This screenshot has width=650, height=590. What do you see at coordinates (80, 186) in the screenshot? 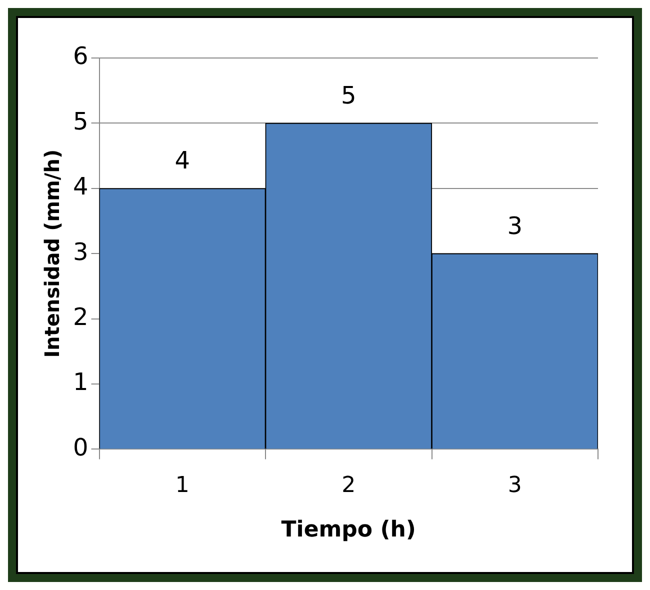
I see `y-tick-label: 4` at bounding box center [80, 186].